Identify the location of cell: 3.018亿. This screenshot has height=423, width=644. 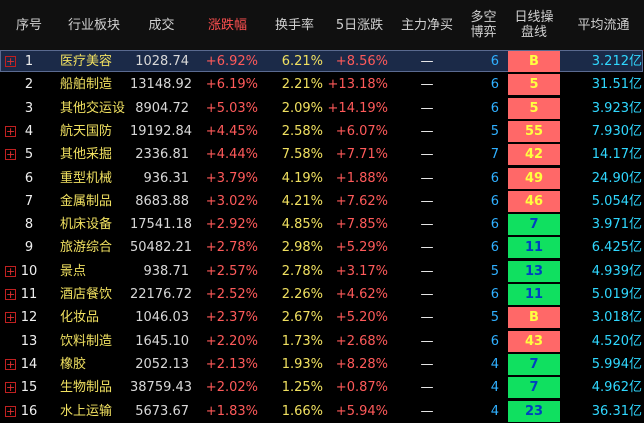
(616, 318).